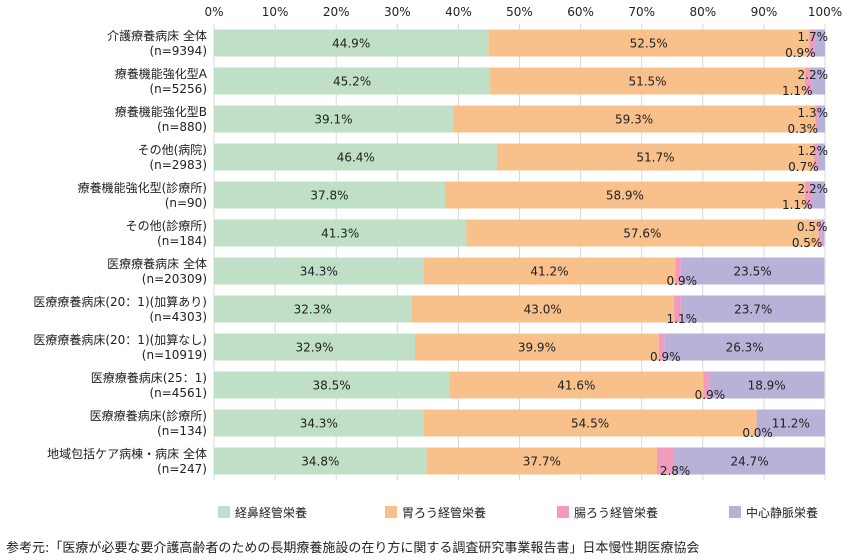 The width and height of the screenshot is (852, 560). I want to click on data-label: 44.9%, so click(351, 44).